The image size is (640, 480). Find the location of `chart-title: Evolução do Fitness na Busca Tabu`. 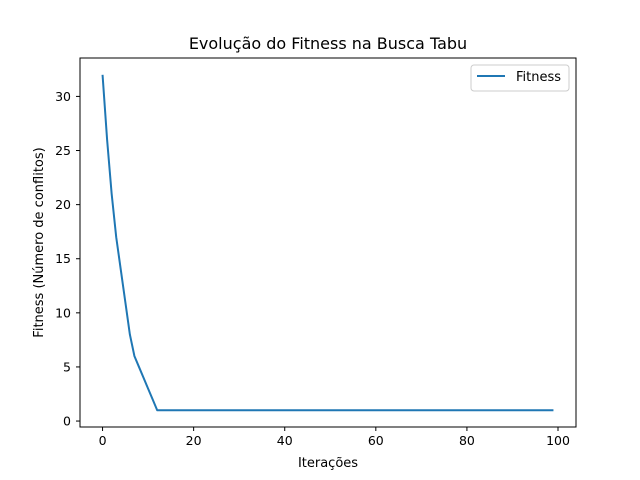

chart-title: Evolução do Fitness na Busca Tabu is located at coordinates (328, 43).